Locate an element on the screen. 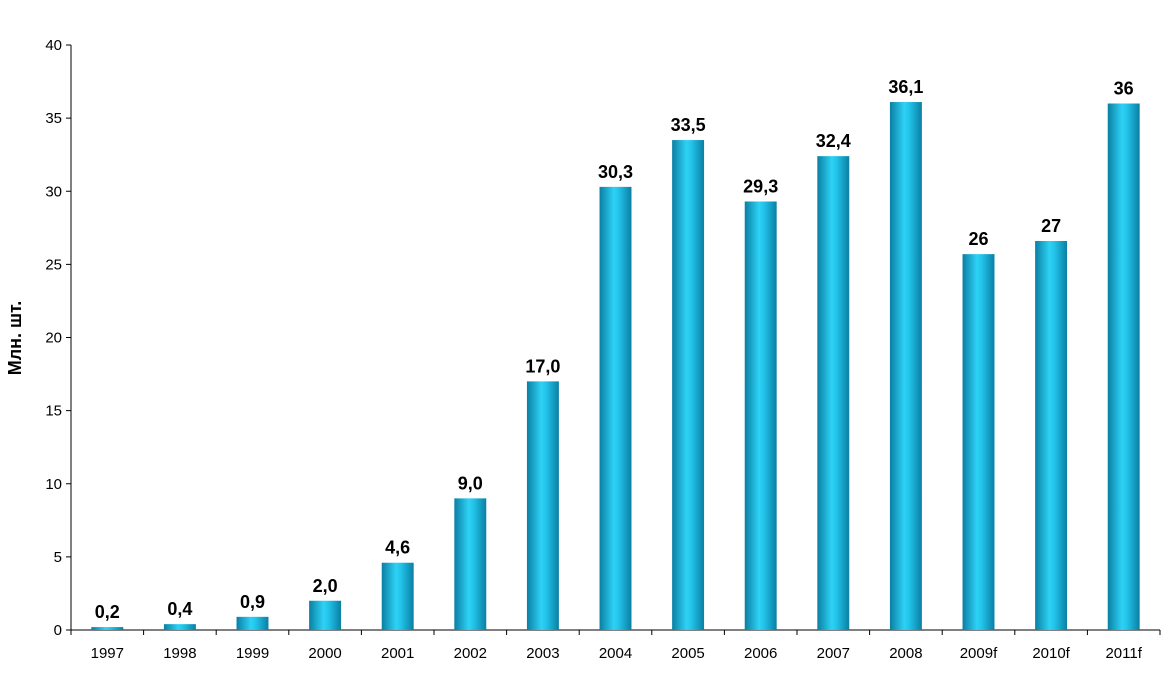 The image size is (1172, 679). data-label-2008: 36,1 is located at coordinates (905, 87).